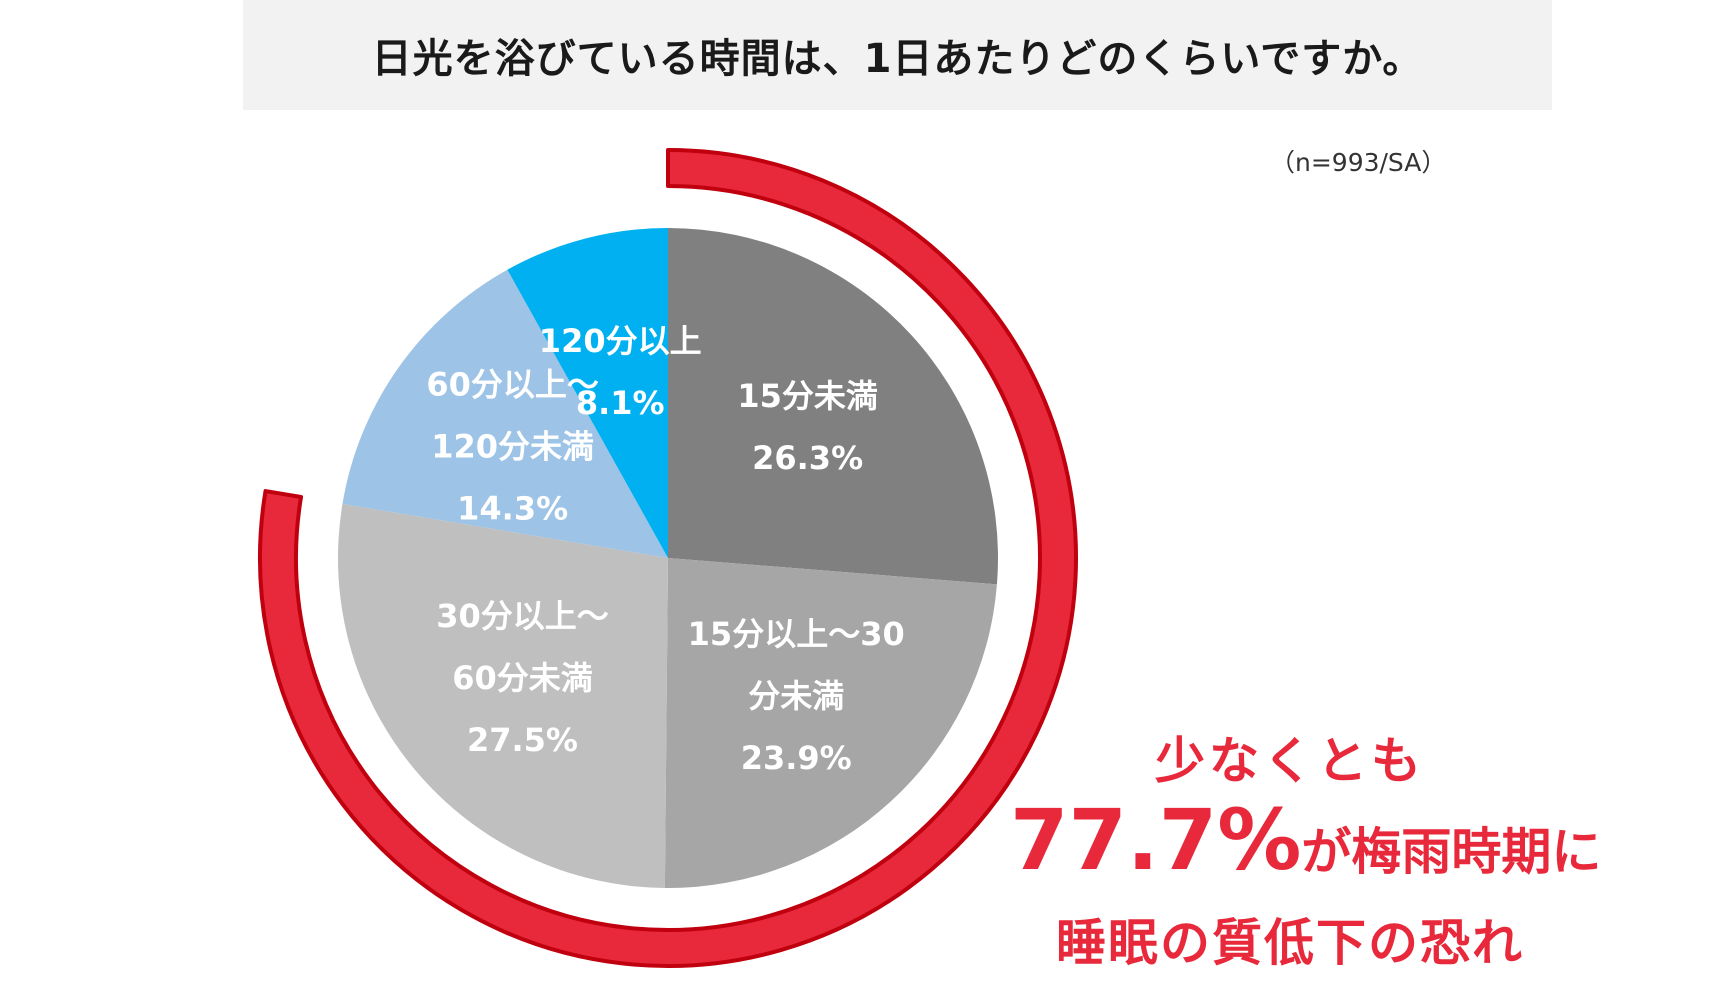 This screenshot has height=981, width=1710. Describe the element at coordinates (1290, 761) in the screenshot. I see `callout-line-1: 少なくとも` at that location.